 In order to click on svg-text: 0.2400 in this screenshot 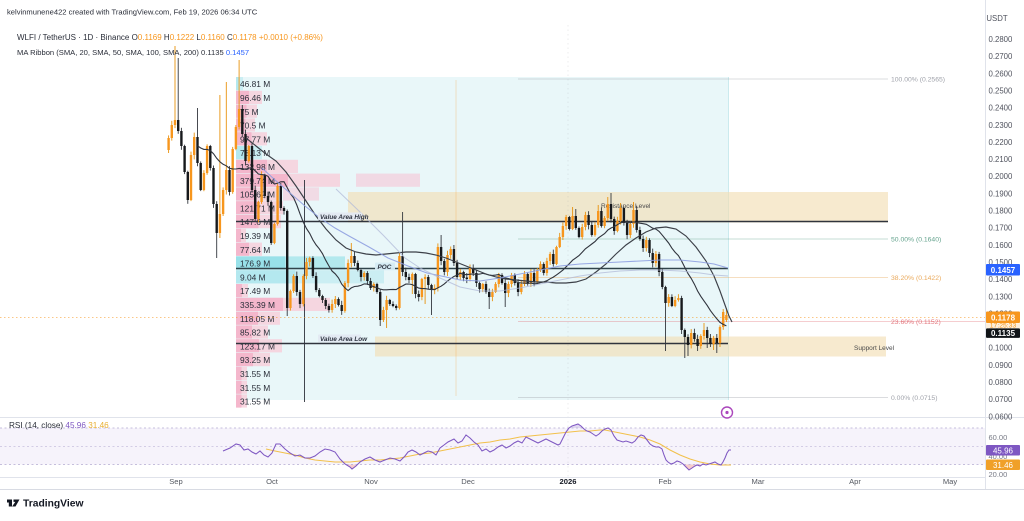, I will do `click(1001, 108)`.